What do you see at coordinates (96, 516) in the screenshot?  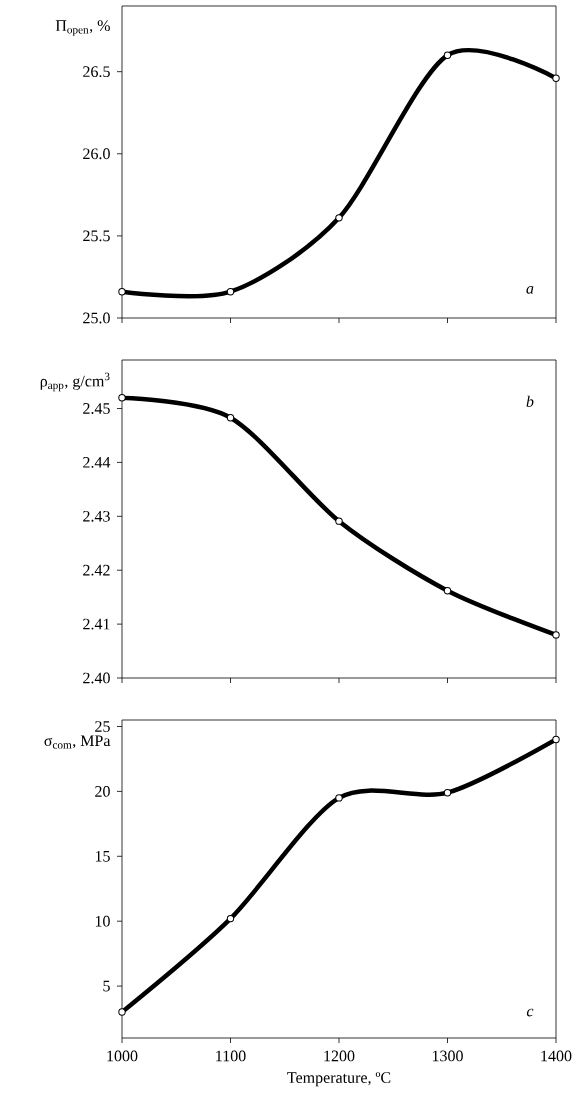 I see `y-tick-label: 2.43` at bounding box center [96, 516].